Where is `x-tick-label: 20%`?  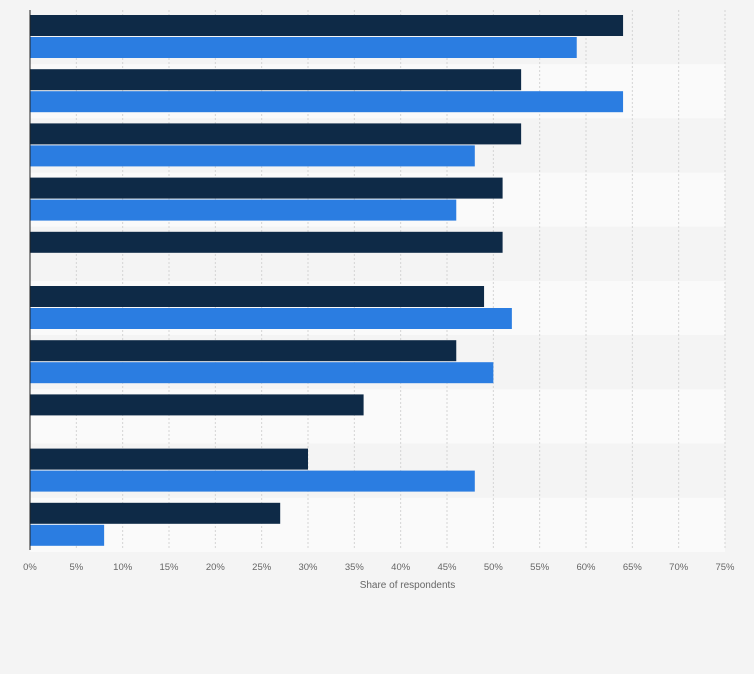
x-tick-label: 20% is located at coordinates (216, 567).